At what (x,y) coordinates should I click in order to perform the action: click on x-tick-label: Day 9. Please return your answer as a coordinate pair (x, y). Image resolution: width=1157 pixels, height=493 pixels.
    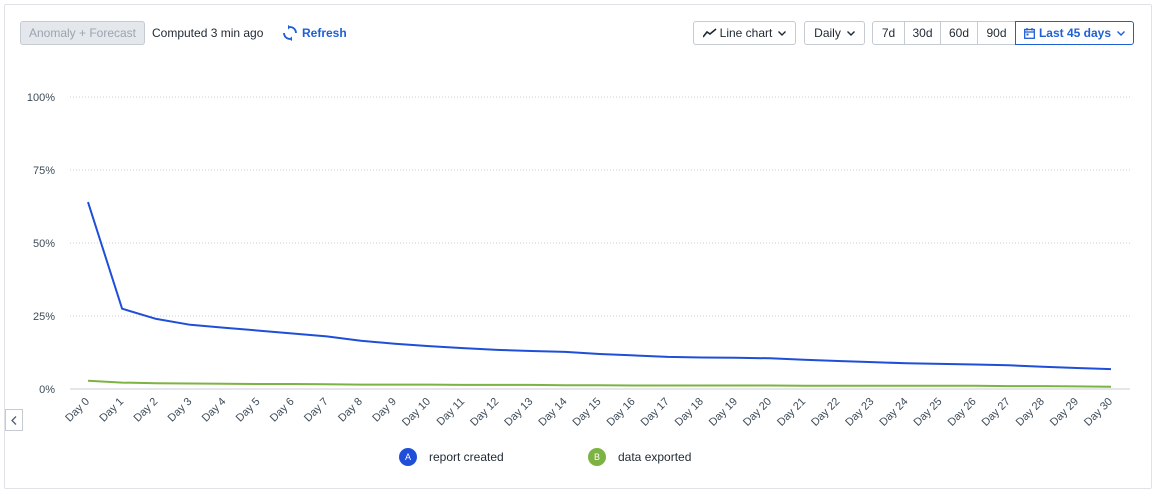
    Looking at the image, I should click on (384, 410).